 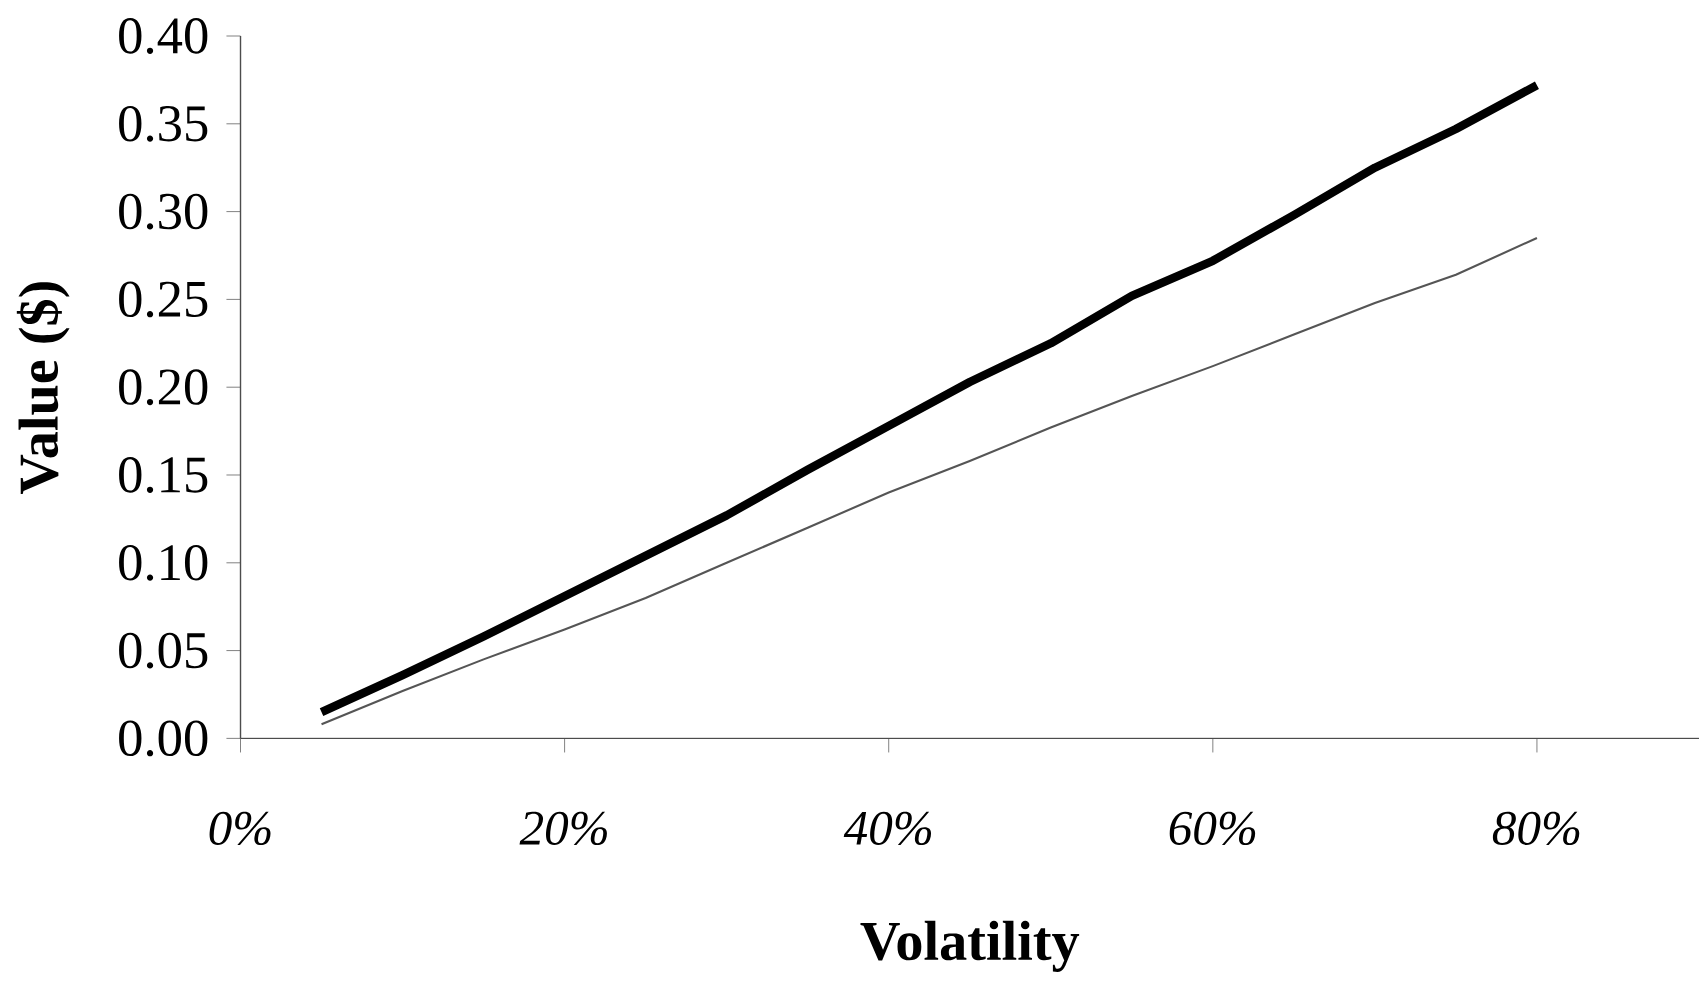 What do you see at coordinates (43, 388) in the screenshot?
I see `y-axis-title: Value ($)` at bounding box center [43, 388].